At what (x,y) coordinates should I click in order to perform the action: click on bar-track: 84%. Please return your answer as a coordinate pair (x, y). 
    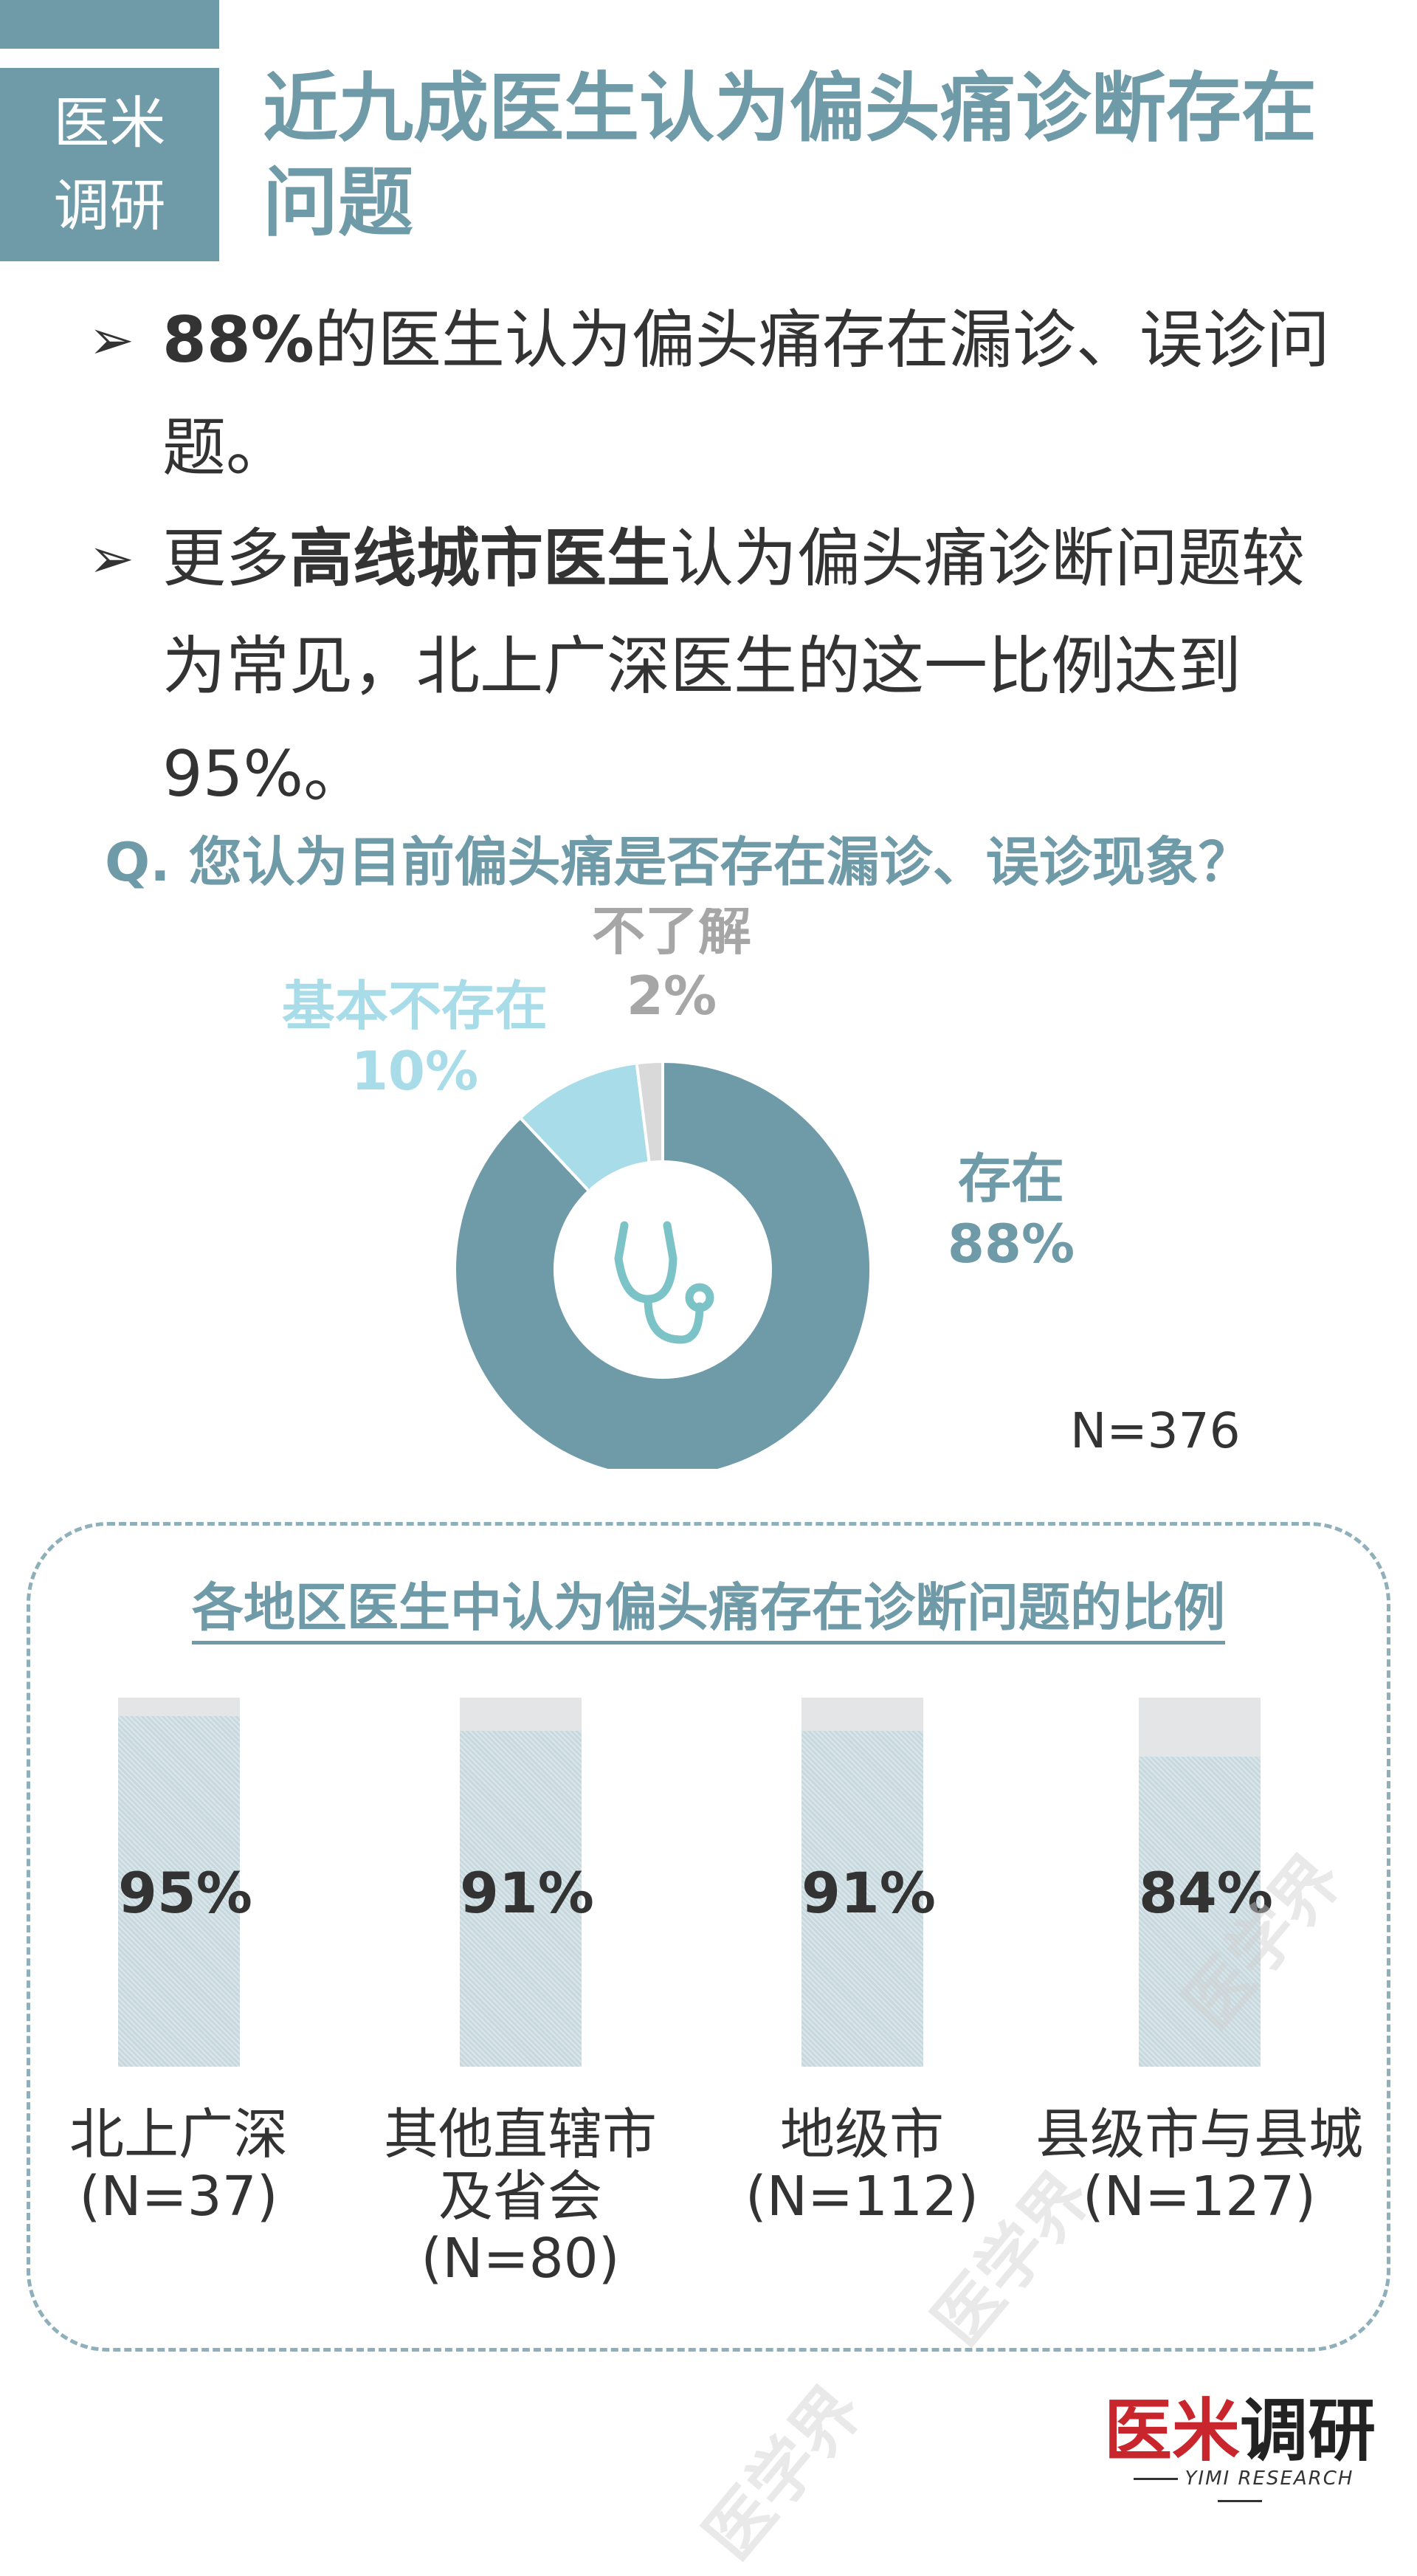
    Looking at the image, I should click on (1206, 1882).